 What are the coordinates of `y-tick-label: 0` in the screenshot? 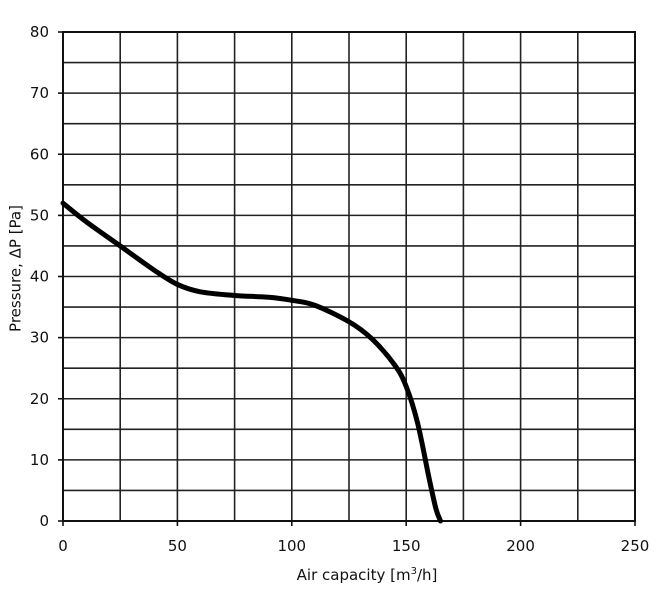 It's located at (44, 521).